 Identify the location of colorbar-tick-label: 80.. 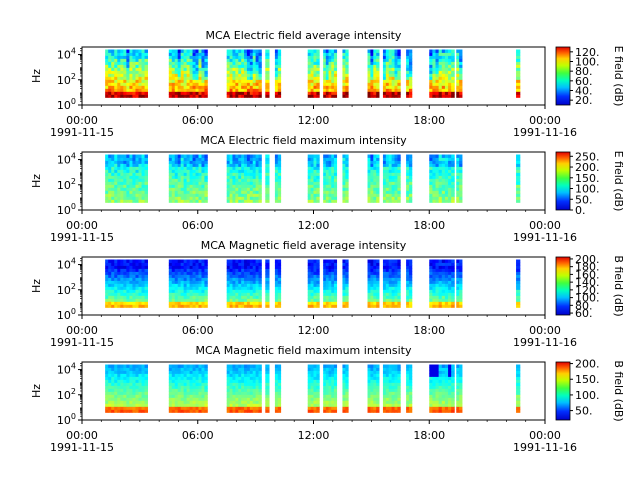
(584, 71).